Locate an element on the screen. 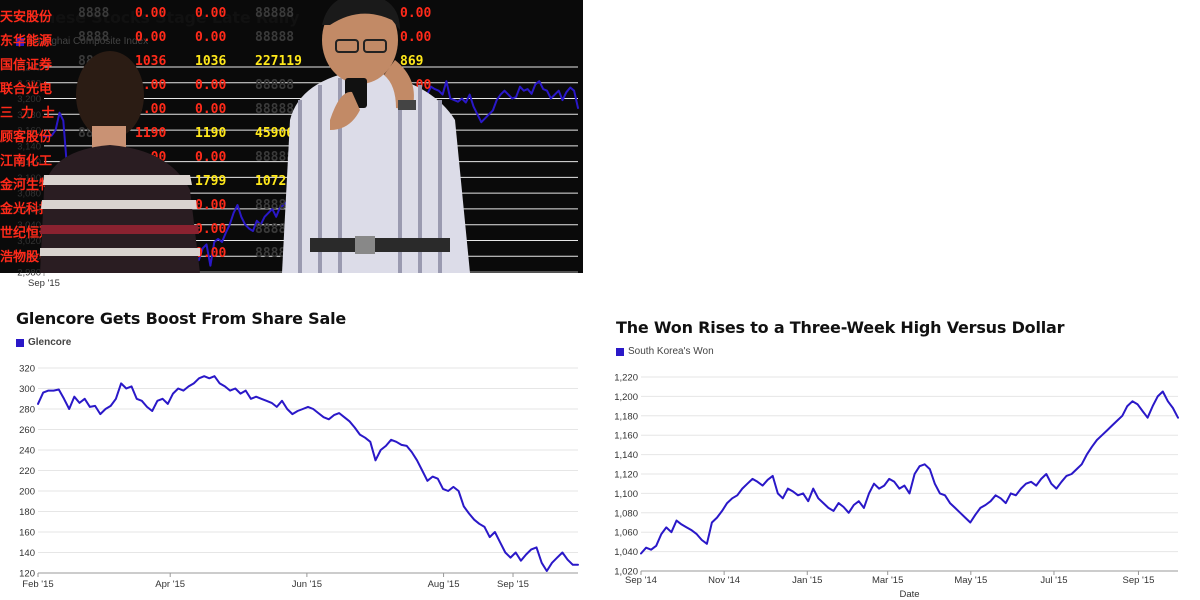  y-tick-label: 3,120 is located at coordinates (29, 162).